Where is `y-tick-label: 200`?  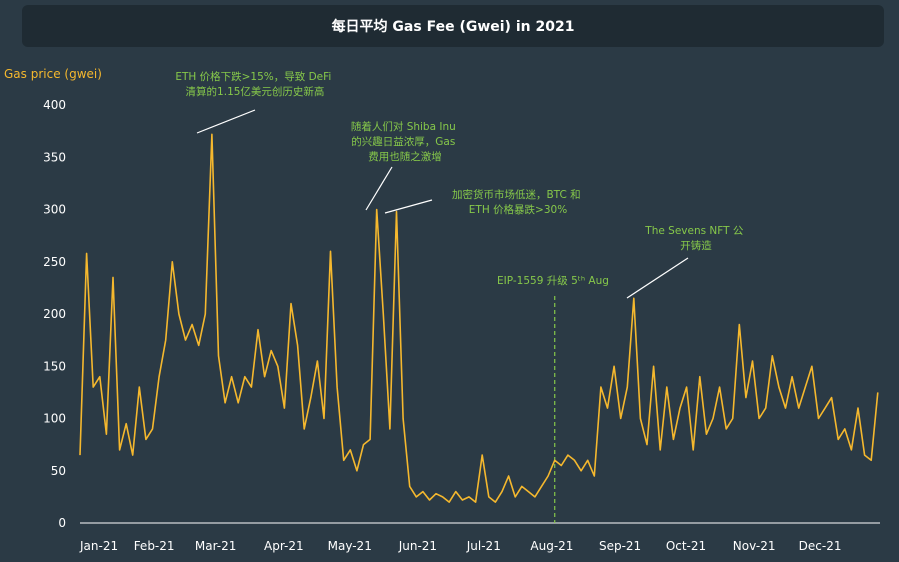 y-tick-label: 200 is located at coordinates (54, 314).